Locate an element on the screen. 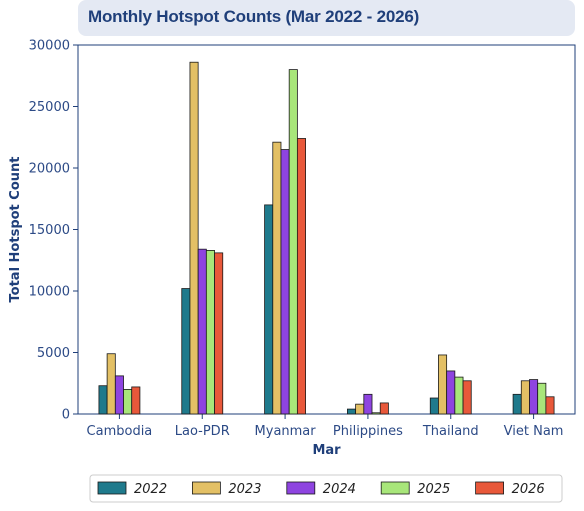  bar-philippines-2024 is located at coordinates (368, 404).